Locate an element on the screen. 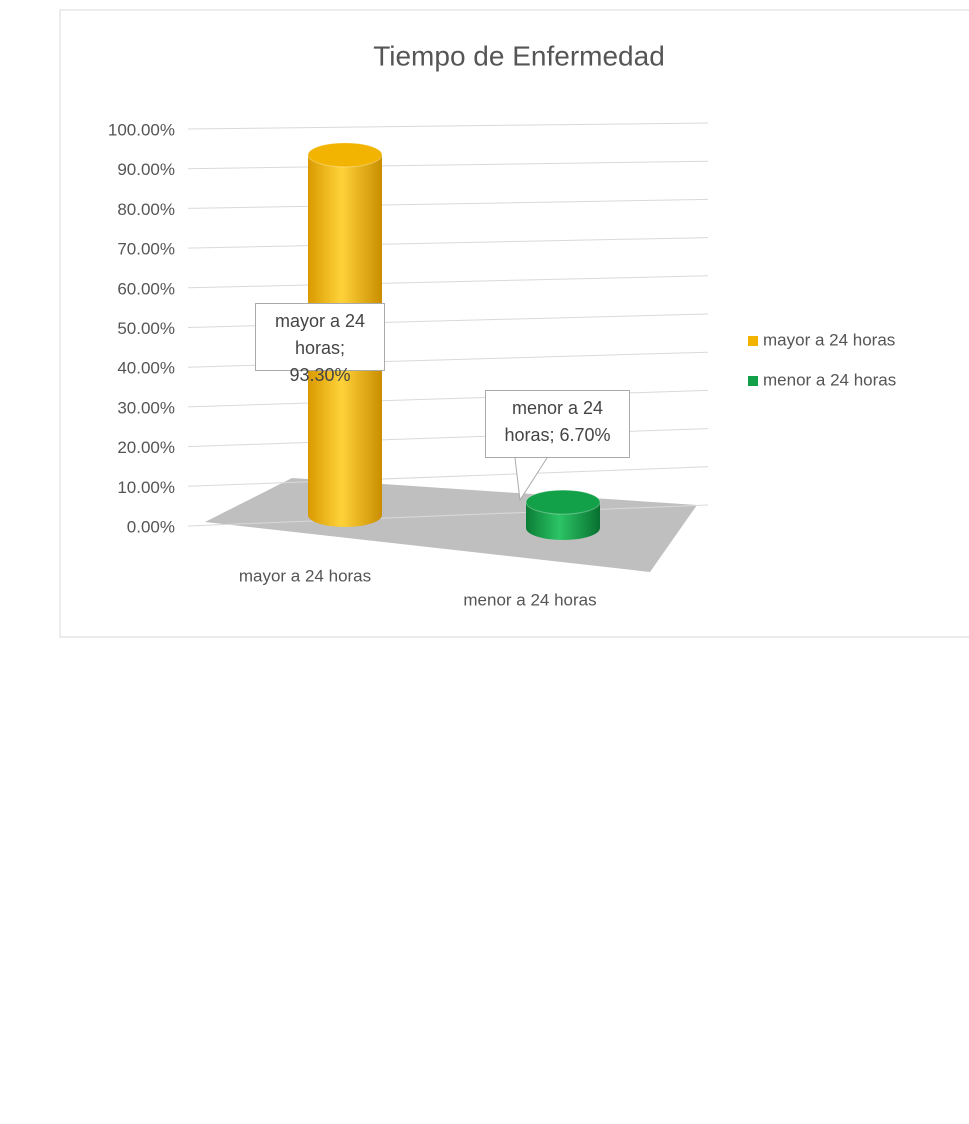 Image resolution: width=969 pixels, height=1124 pixels. y-tick-label: 30.00% is located at coordinates (146, 407).